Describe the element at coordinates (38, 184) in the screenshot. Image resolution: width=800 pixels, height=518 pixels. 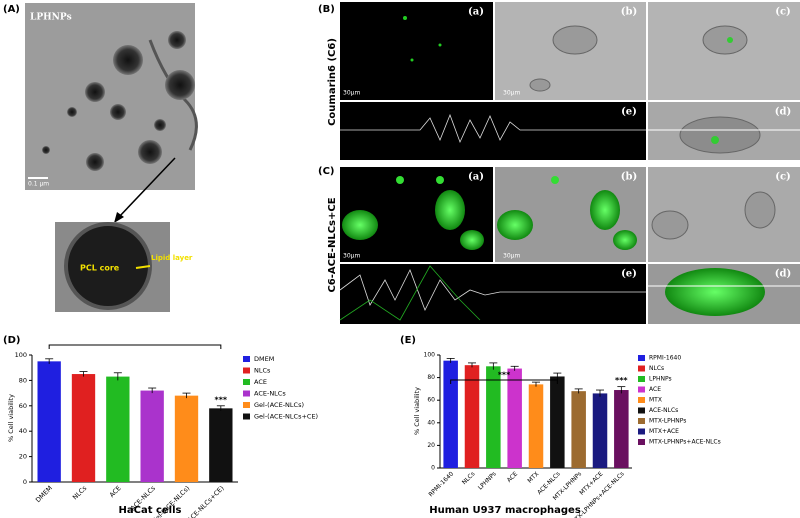
I see `scale-label: 0.1 µm` at that location.